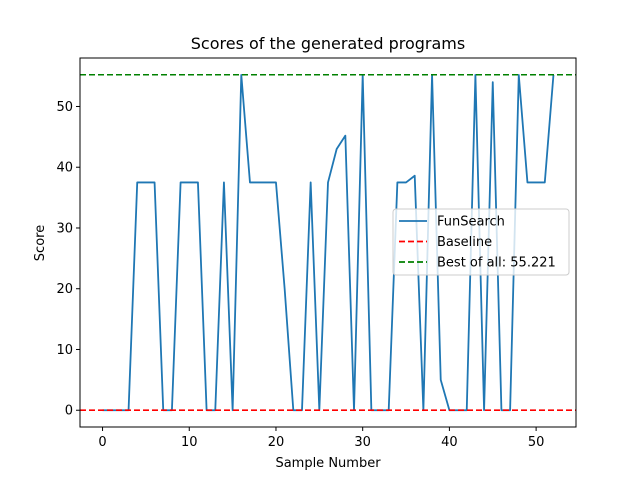 The width and height of the screenshot is (640, 480). Describe the element at coordinates (64, 350) in the screenshot. I see `y-tick-label: 10` at that location.